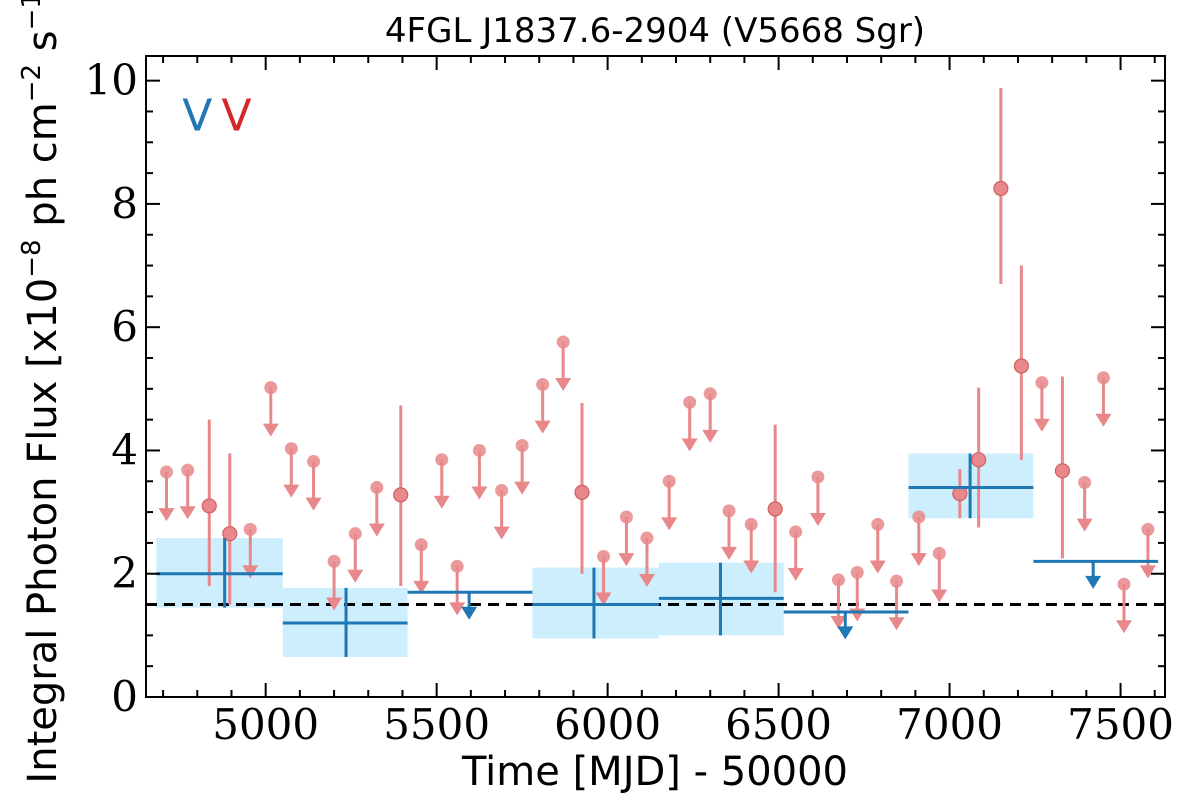 Image resolution: width=1200 pixels, height=800 pixels. Describe the element at coordinates (41, 392) in the screenshot. I see `y-axis-label: Integral Photon Flux [x10−8 ph cm−2 s−1]` at that location.